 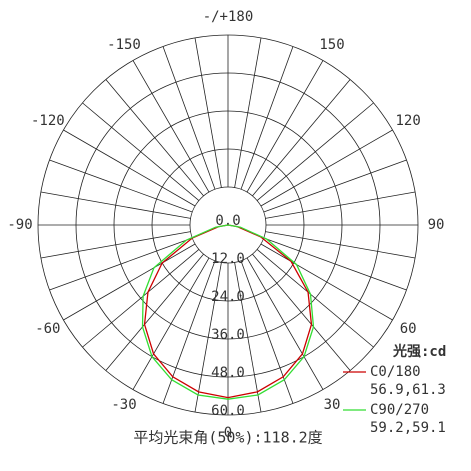 What do you see at coordinates (408, 329) in the screenshot?
I see `angle-tick-label: 60` at bounding box center [408, 329].